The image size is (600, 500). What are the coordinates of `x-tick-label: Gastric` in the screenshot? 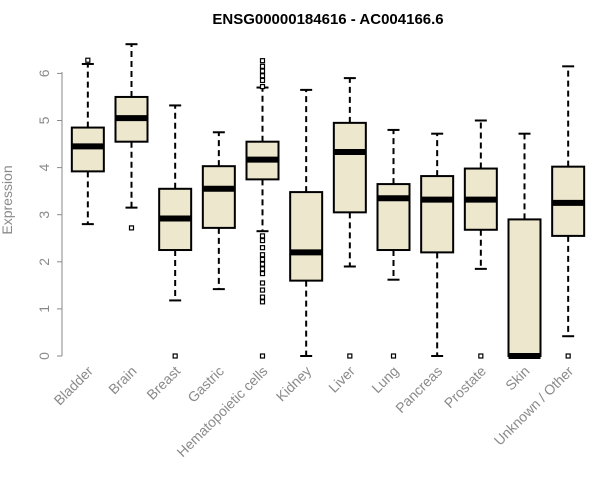 It's located at (205, 384).